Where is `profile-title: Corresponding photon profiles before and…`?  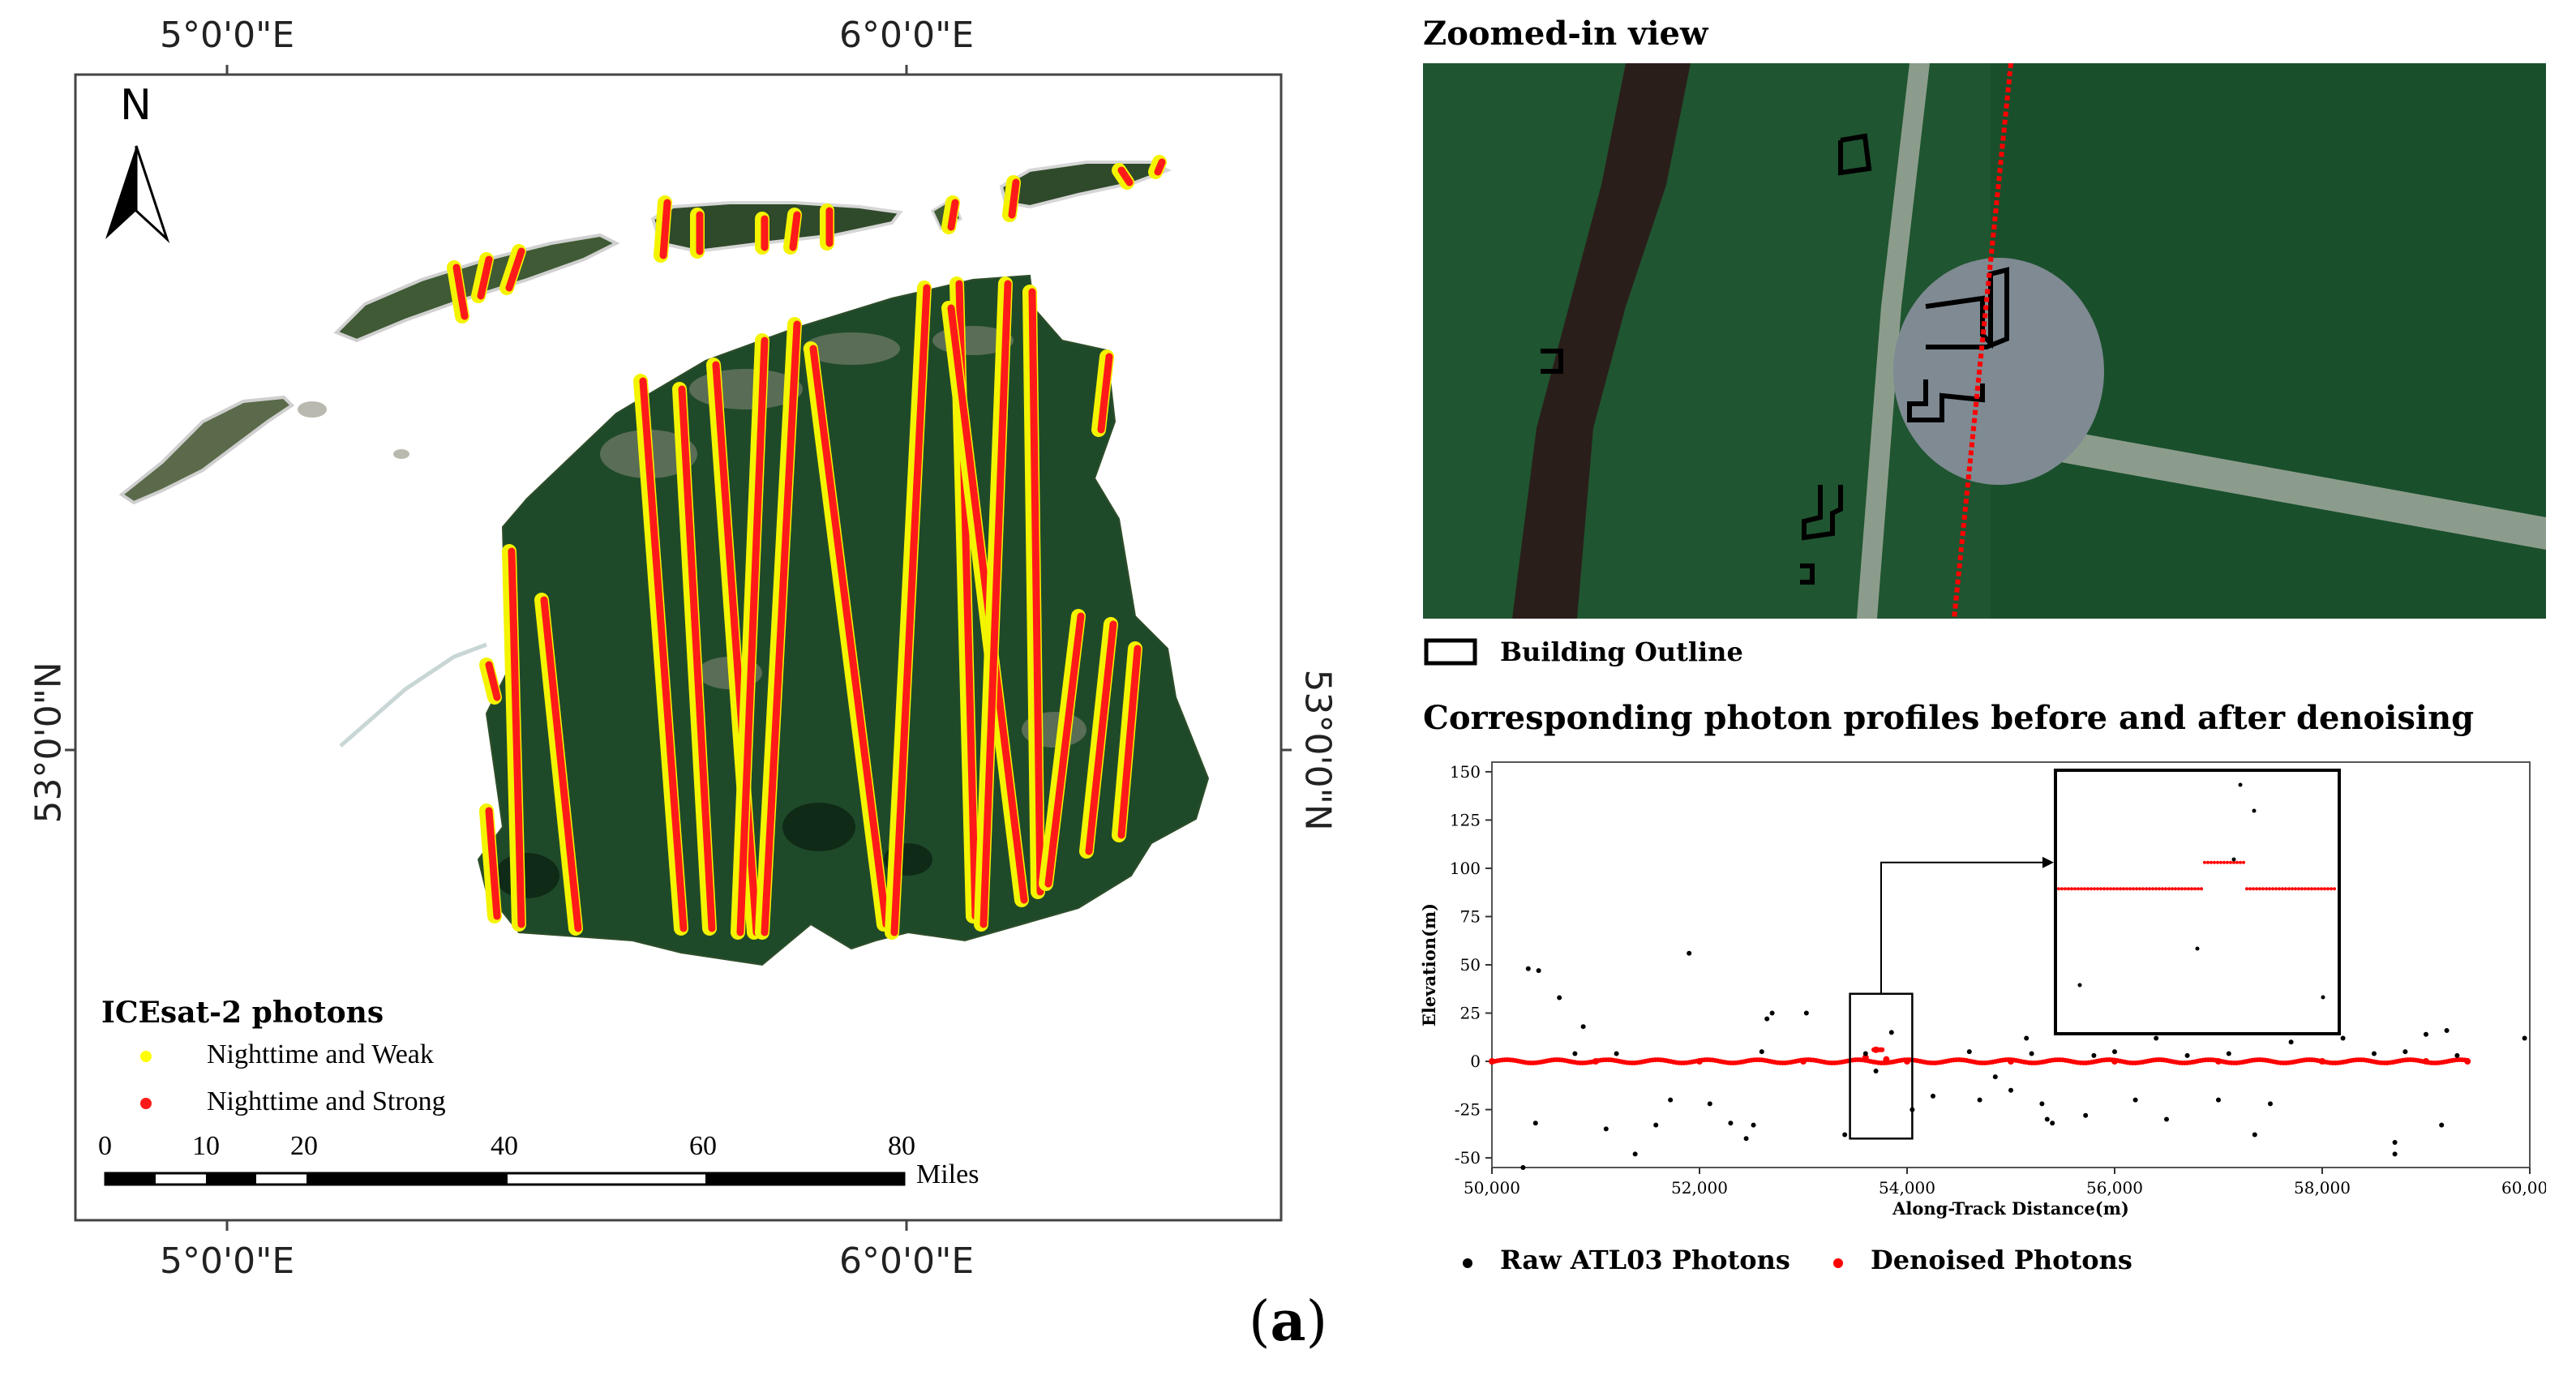
profile-title: Corresponding photon profiles before and… is located at coordinates (1949, 718).